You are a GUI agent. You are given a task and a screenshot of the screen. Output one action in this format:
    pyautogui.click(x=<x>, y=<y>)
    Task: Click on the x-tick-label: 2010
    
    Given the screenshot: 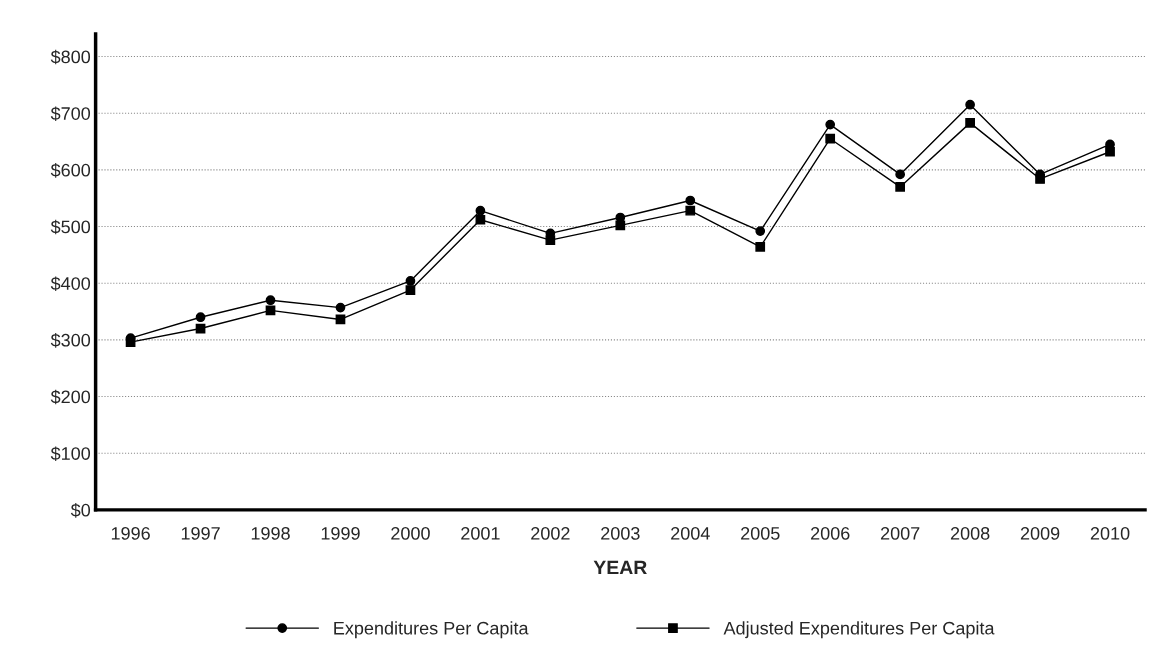 What is the action you would take?
    pyautogui.click(x=1110, y=533)
    